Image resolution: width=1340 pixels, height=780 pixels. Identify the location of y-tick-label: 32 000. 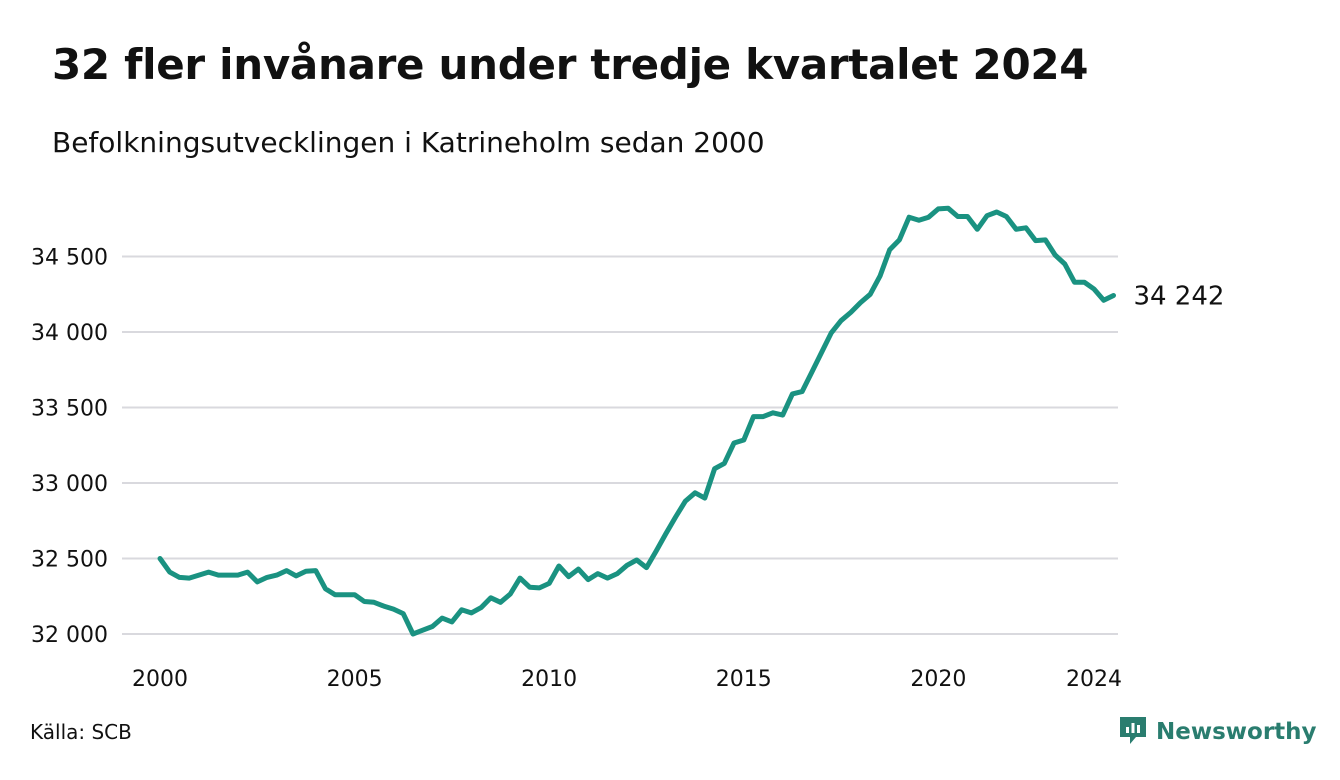
(69, 635).